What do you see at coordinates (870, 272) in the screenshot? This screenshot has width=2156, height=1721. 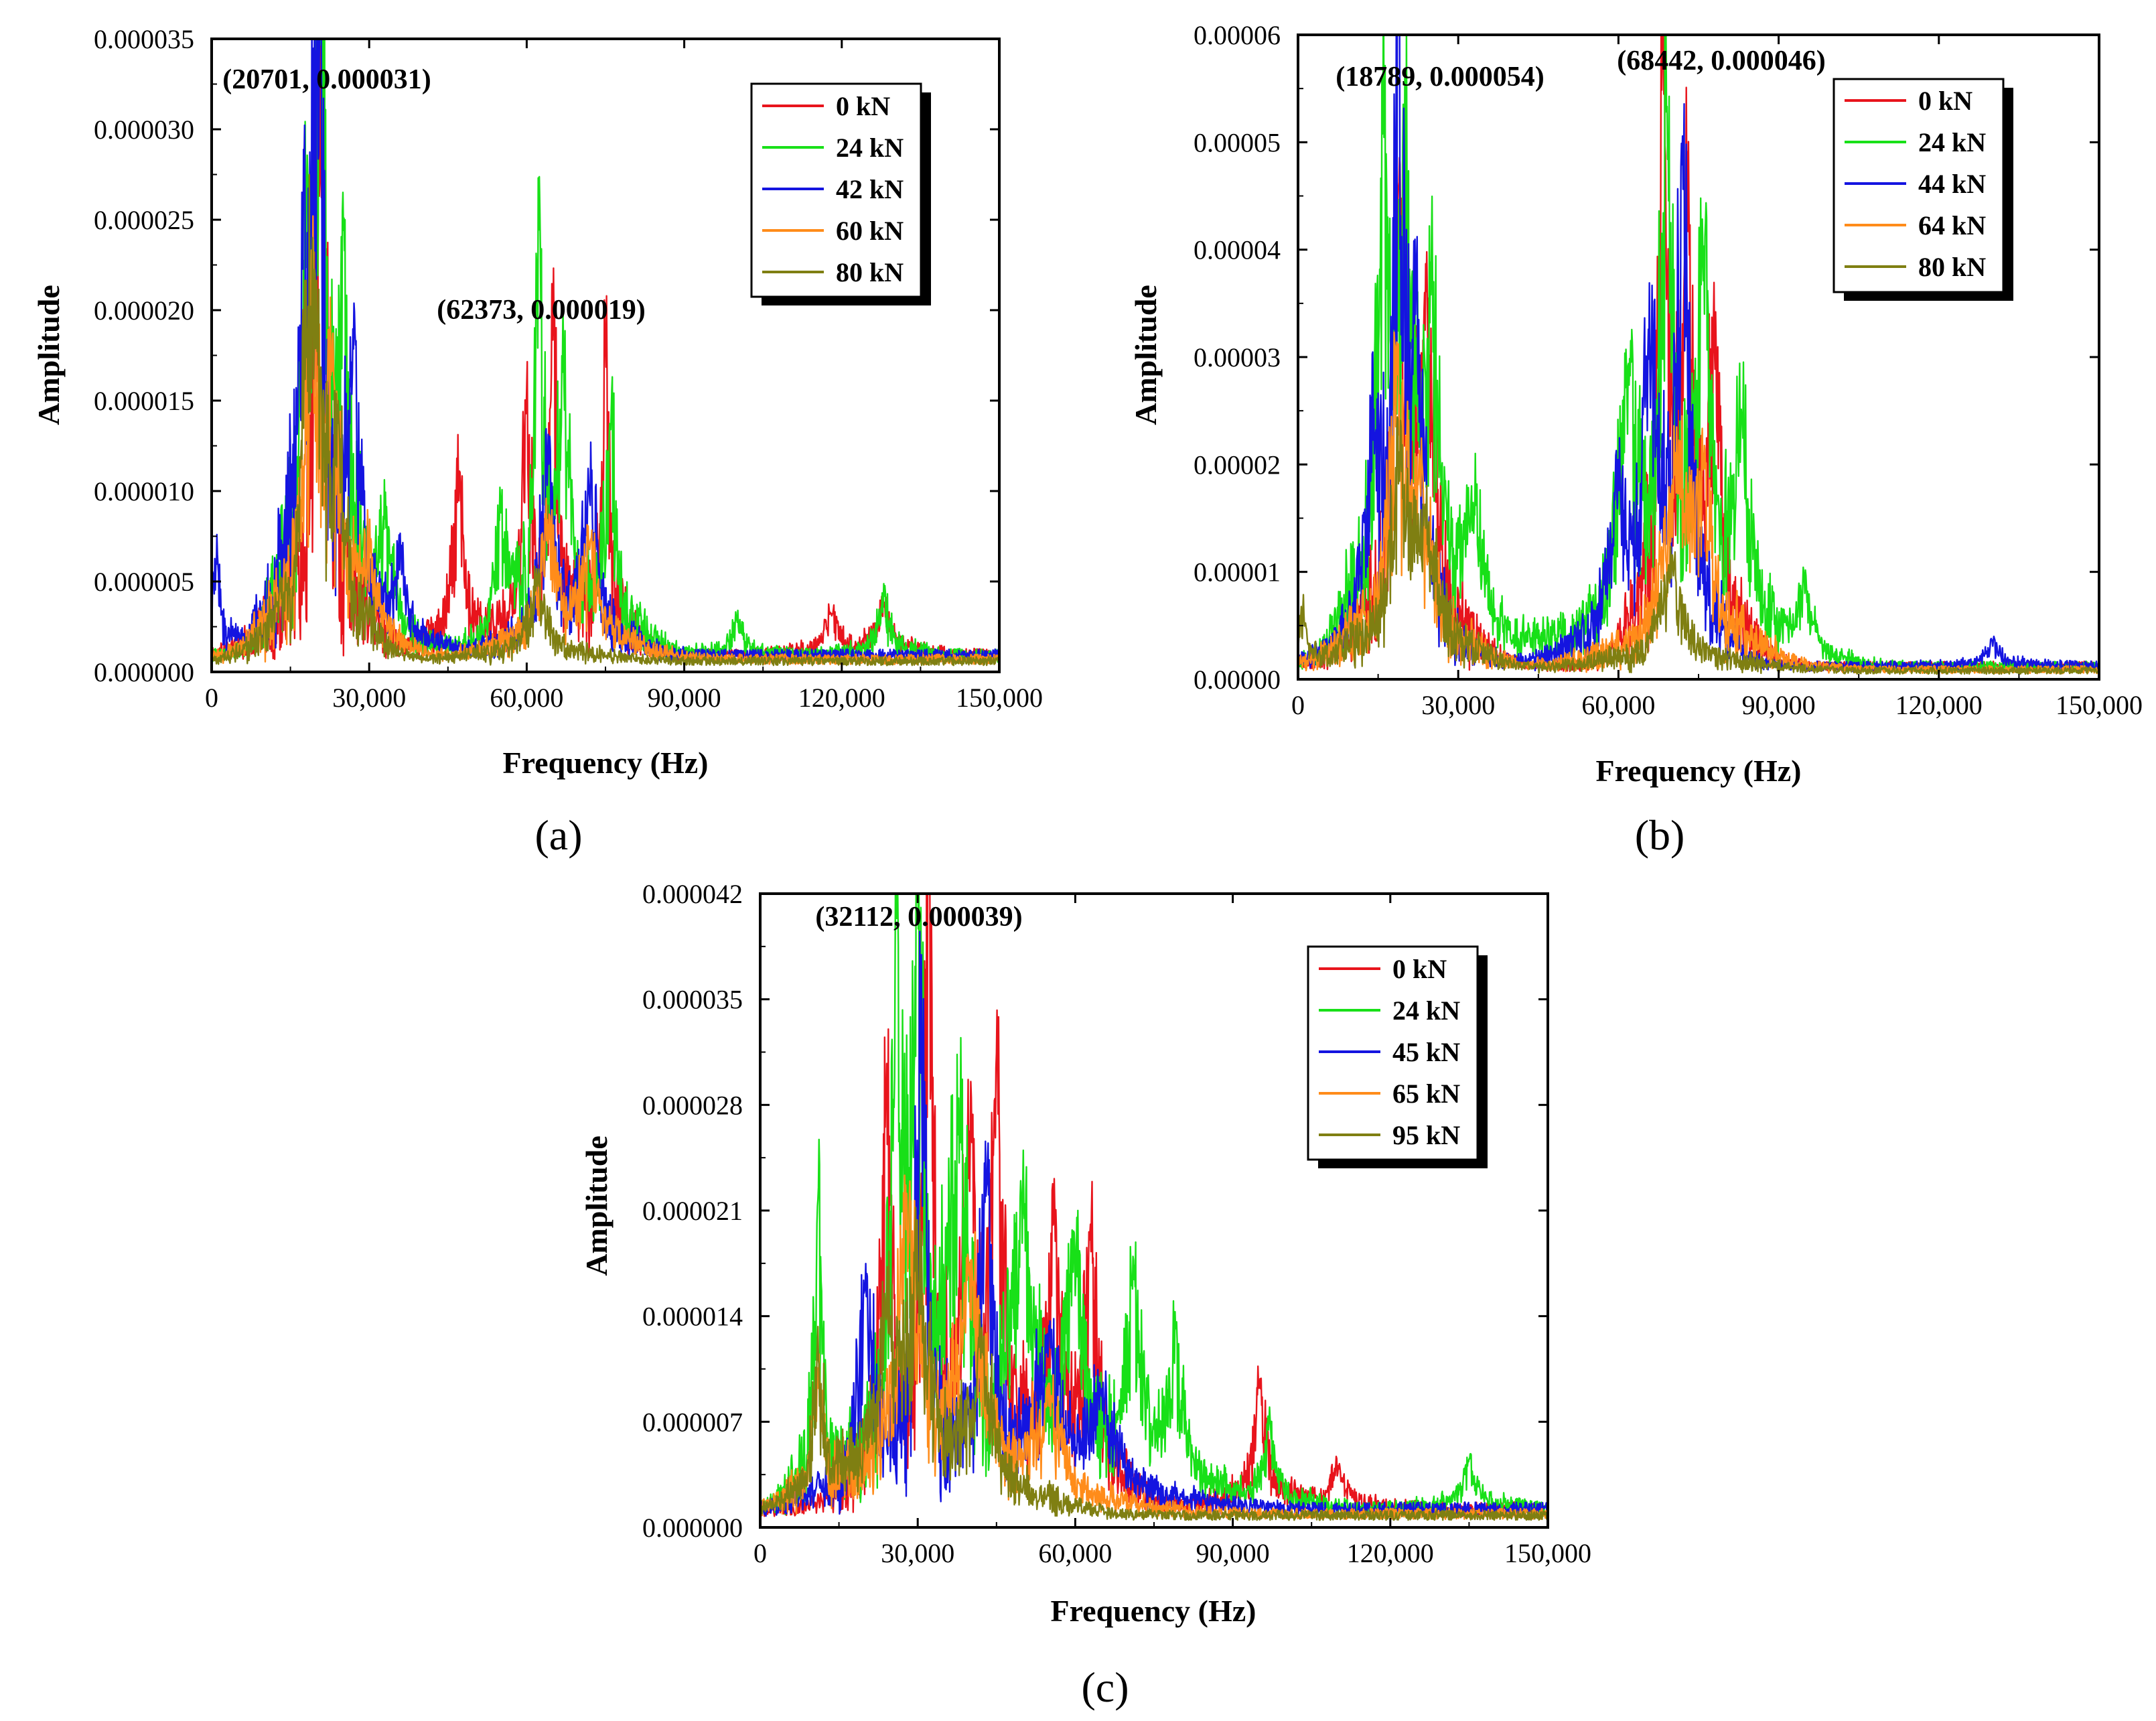 I see `legend-label-a-5: 80 kN` at bounding box center [870, 272].